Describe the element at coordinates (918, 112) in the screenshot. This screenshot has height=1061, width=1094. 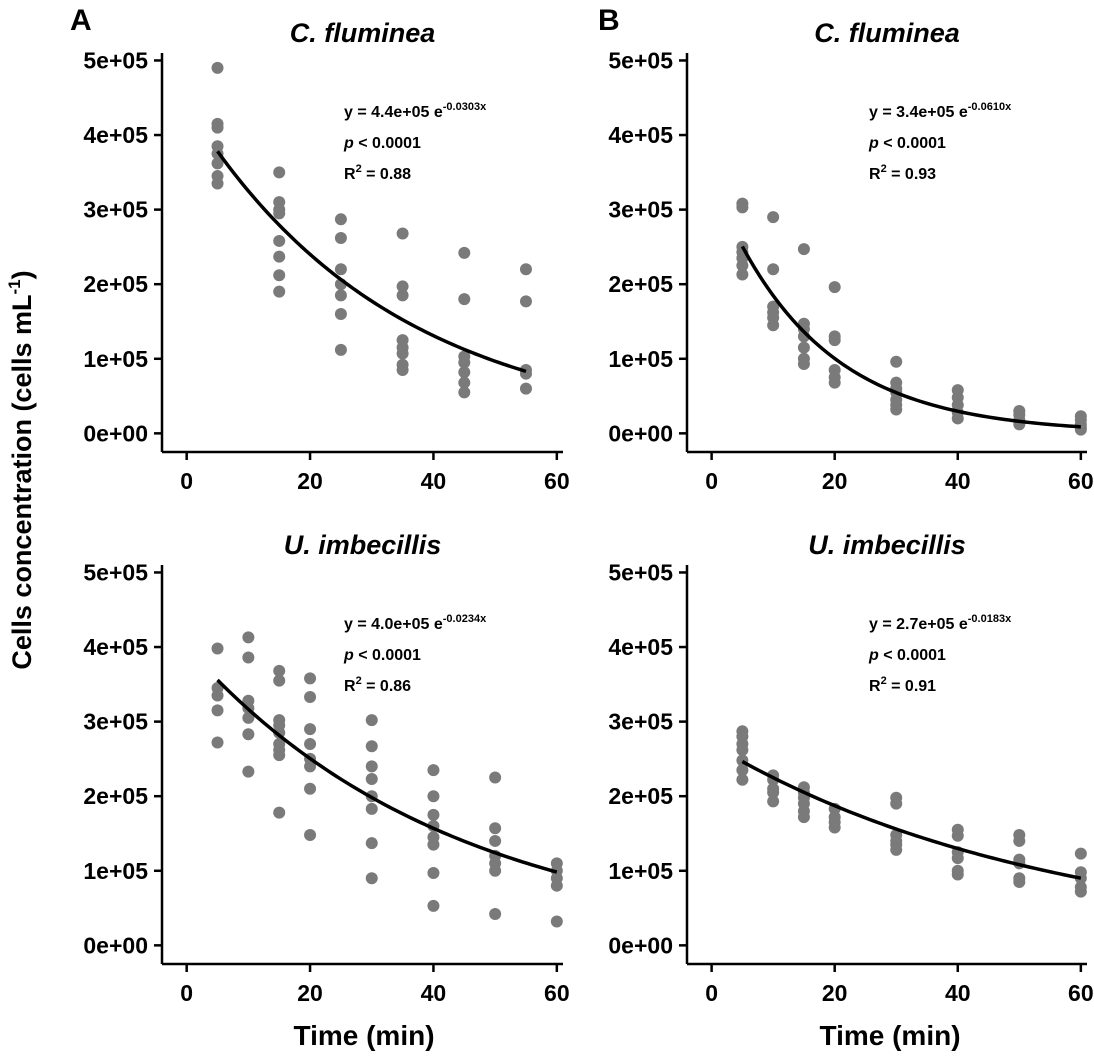
I see `fit-equation-base: y = 3.4e+05 e` at that location.